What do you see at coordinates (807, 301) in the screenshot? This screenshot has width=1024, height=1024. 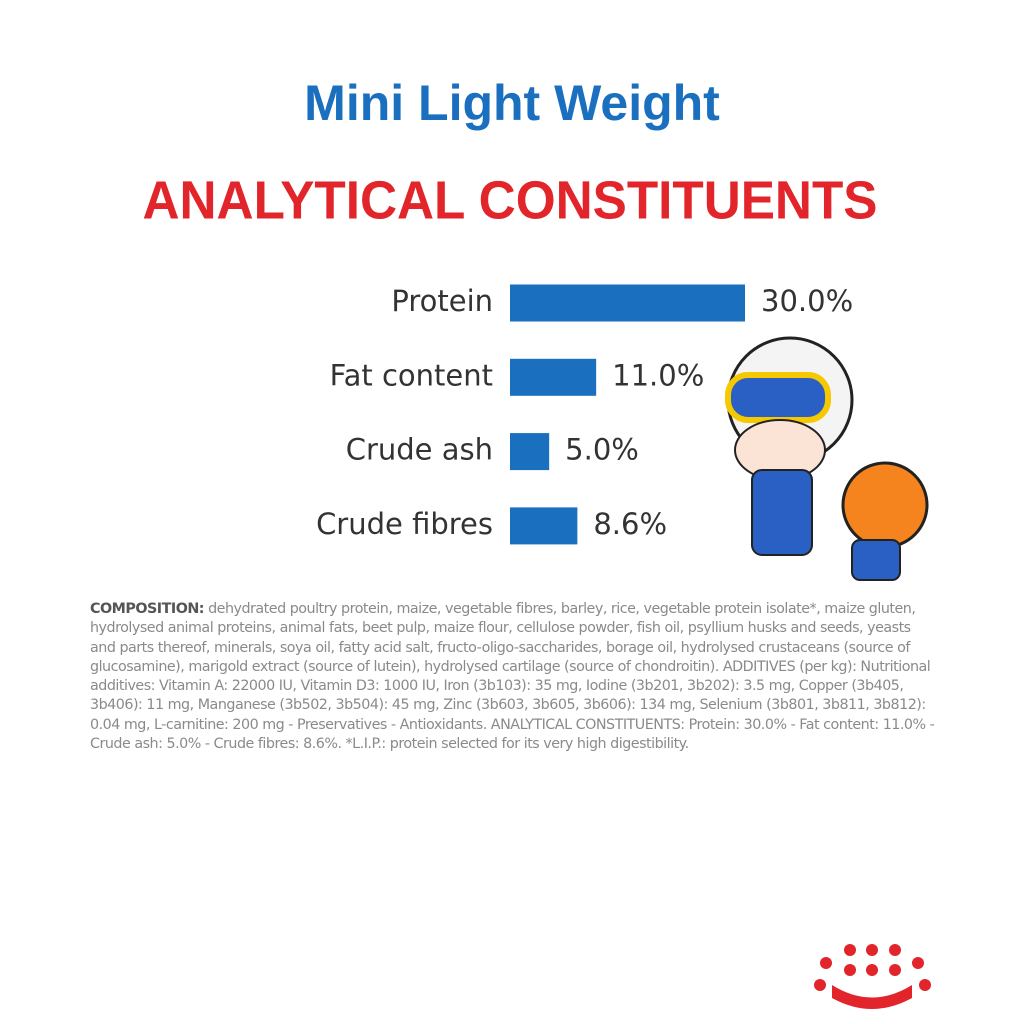 I see `value-label: 30.0%` at bounding box center [807, 301].